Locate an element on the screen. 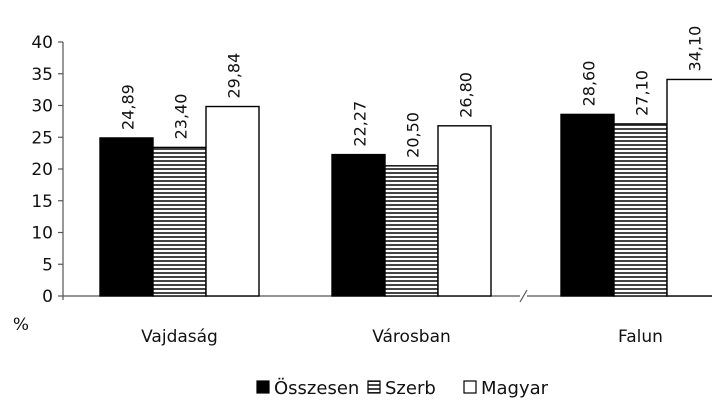 The image size is (712, 410). data-label: 22,27 is located at coordinates (360, 124).